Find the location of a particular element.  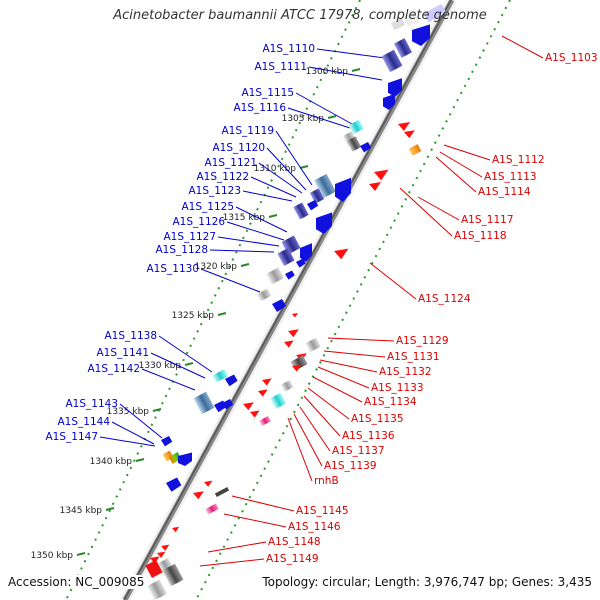

reverse-gene-label: A1S_1114 is located at coordinates (504, 192).